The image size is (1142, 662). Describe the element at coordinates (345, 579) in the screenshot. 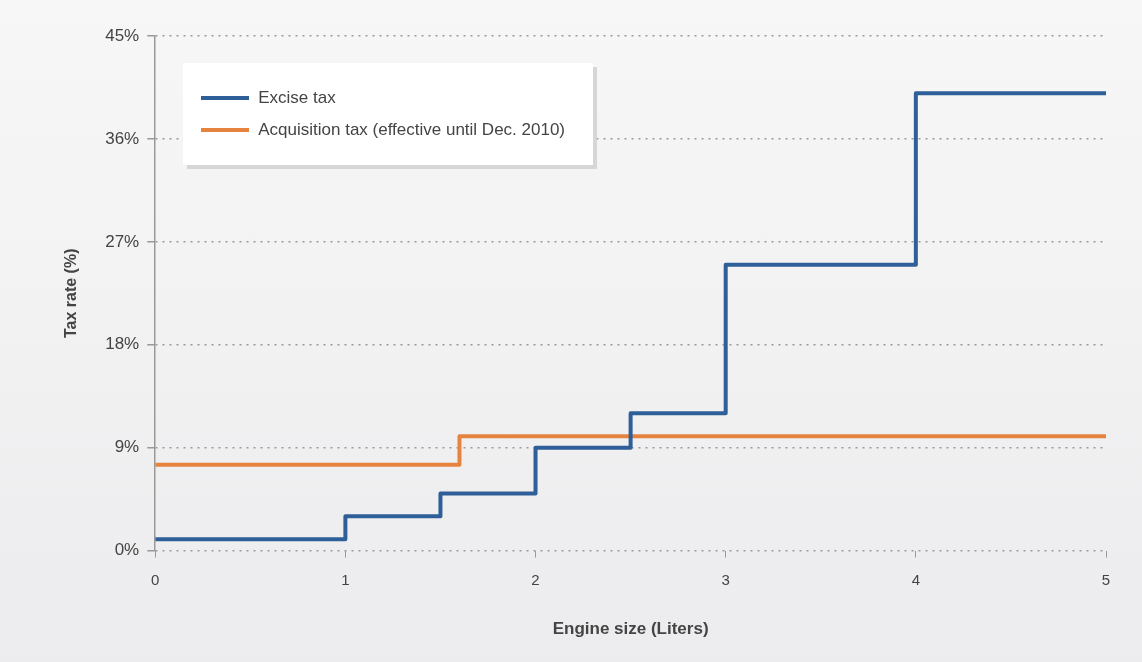

I see `x-tick-label: 1` at that location.